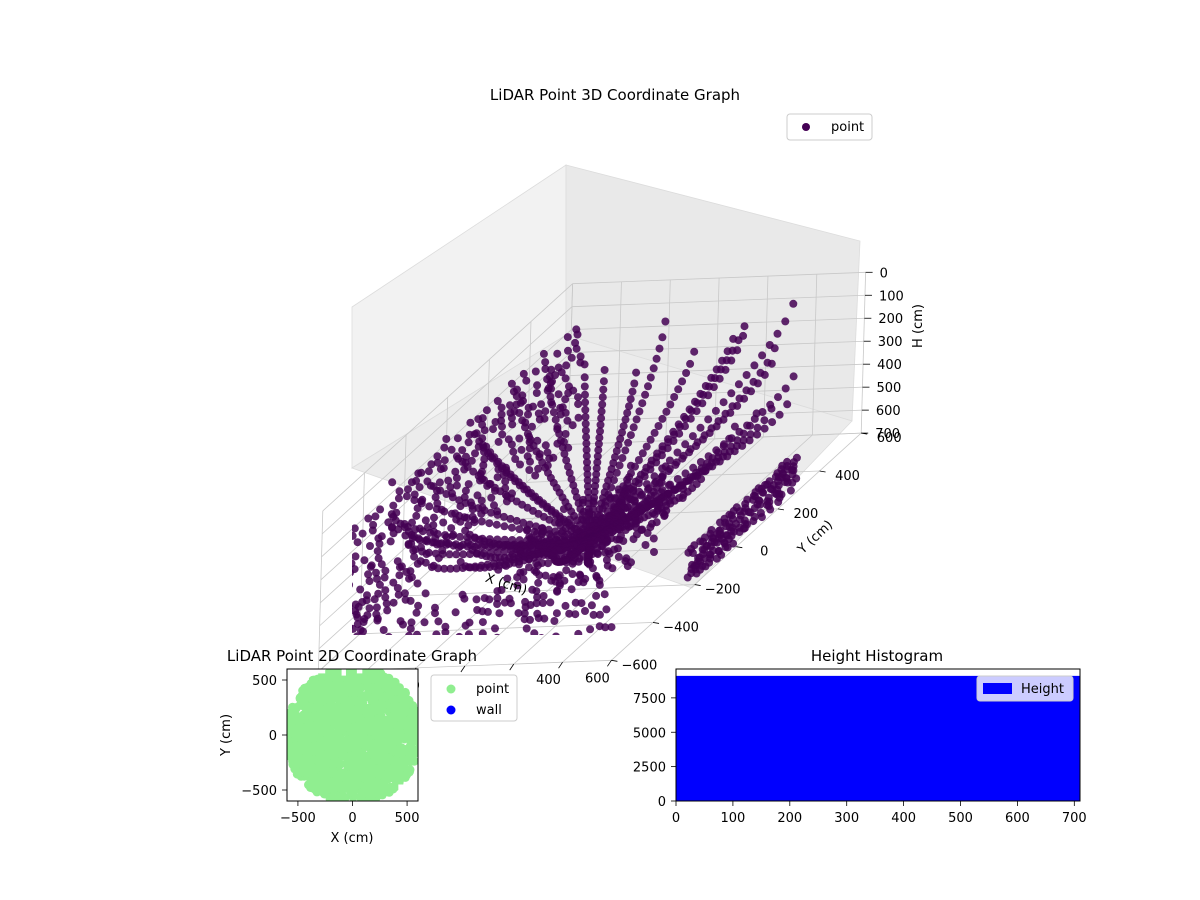  Describe the element at coordinates (789, 818) in the screenshot. I see `tick-label-x-hist: 200` at that location.